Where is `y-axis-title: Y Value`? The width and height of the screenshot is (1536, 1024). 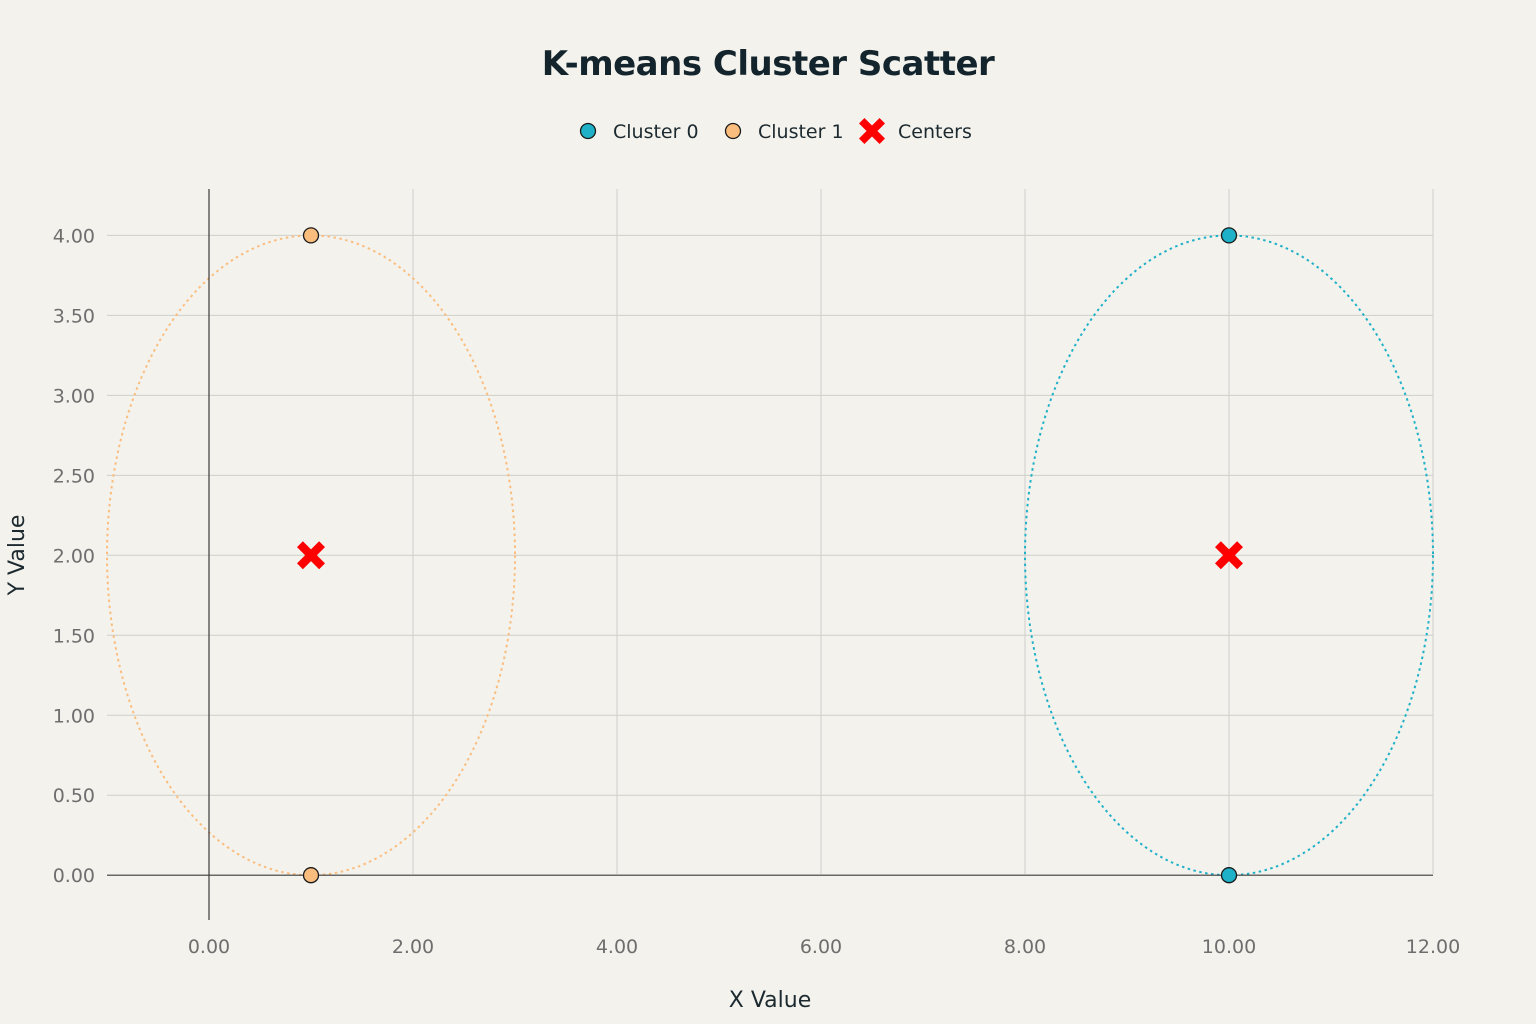 y-axis-title: Y Value is located at coordinates (17, 556).